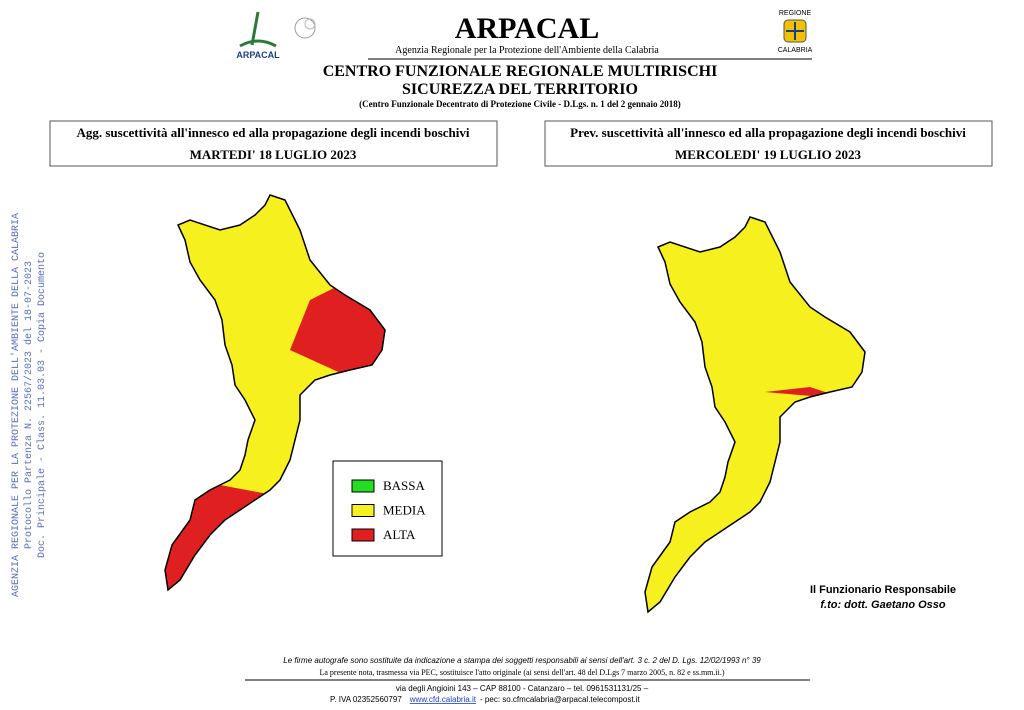 The width and height of the screenshot is (1024, 710). What do you see at coordinates (520, 71) in the screenshot?
I see `centre-title: CENTRO FUNZIONALE REGIONALE MULTIRISCHI` at bounding box center [520, 71].